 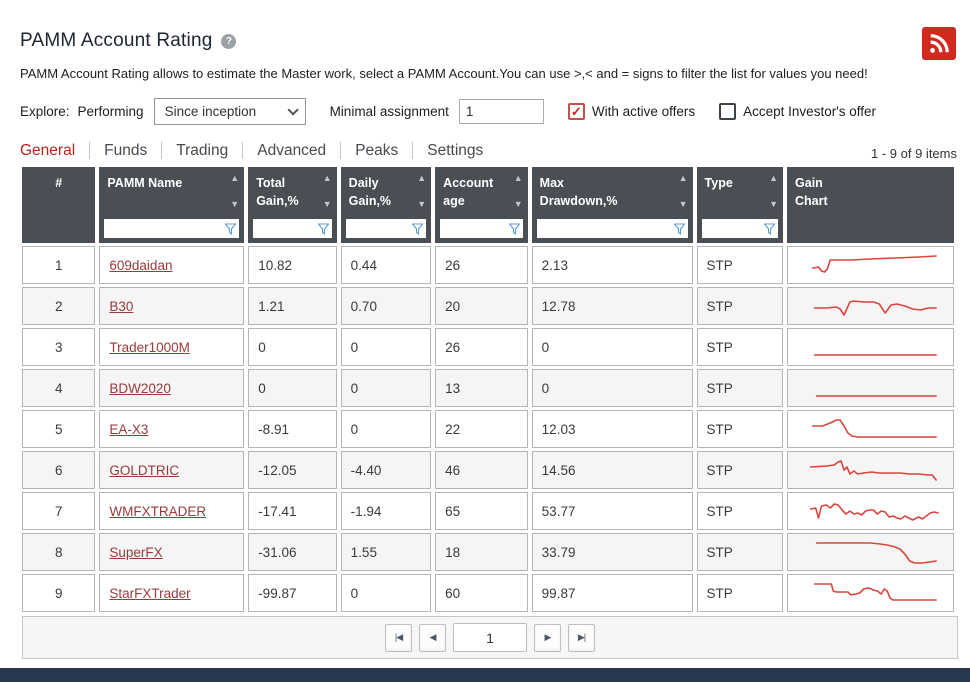 I want to click on tab-funds: Funds, so click(x=126, y=150).